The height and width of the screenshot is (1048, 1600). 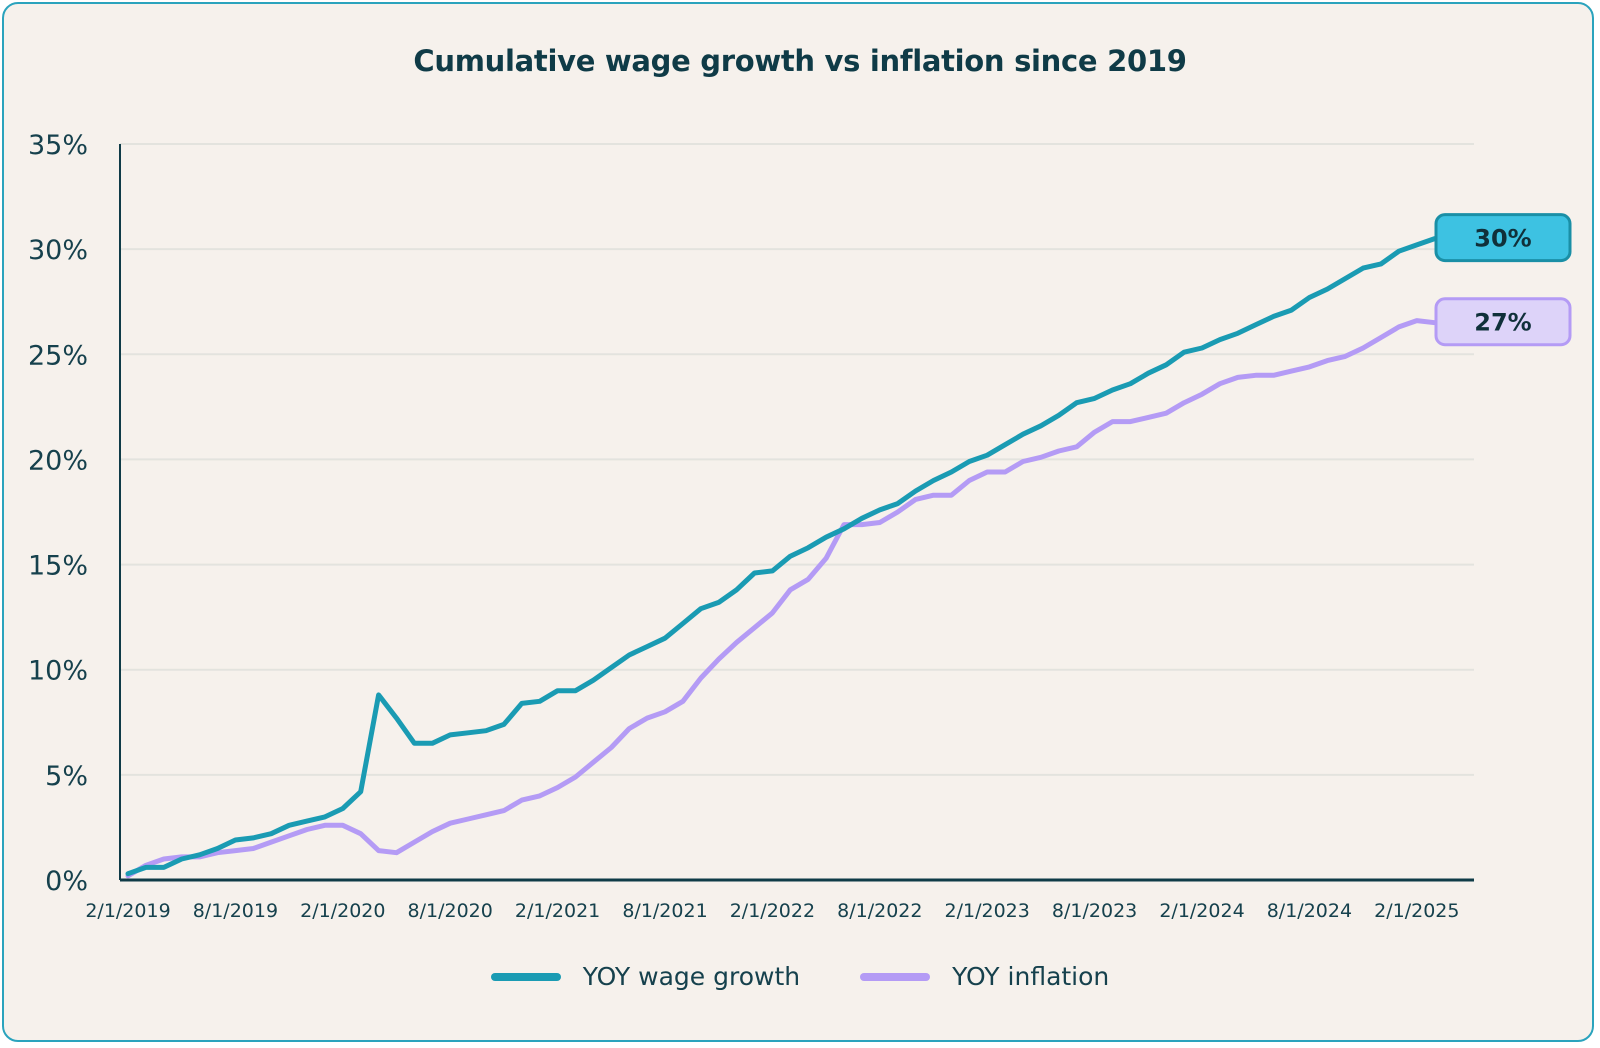 I want to click on end-label-text: 30%, so click(x=1502, y=239).